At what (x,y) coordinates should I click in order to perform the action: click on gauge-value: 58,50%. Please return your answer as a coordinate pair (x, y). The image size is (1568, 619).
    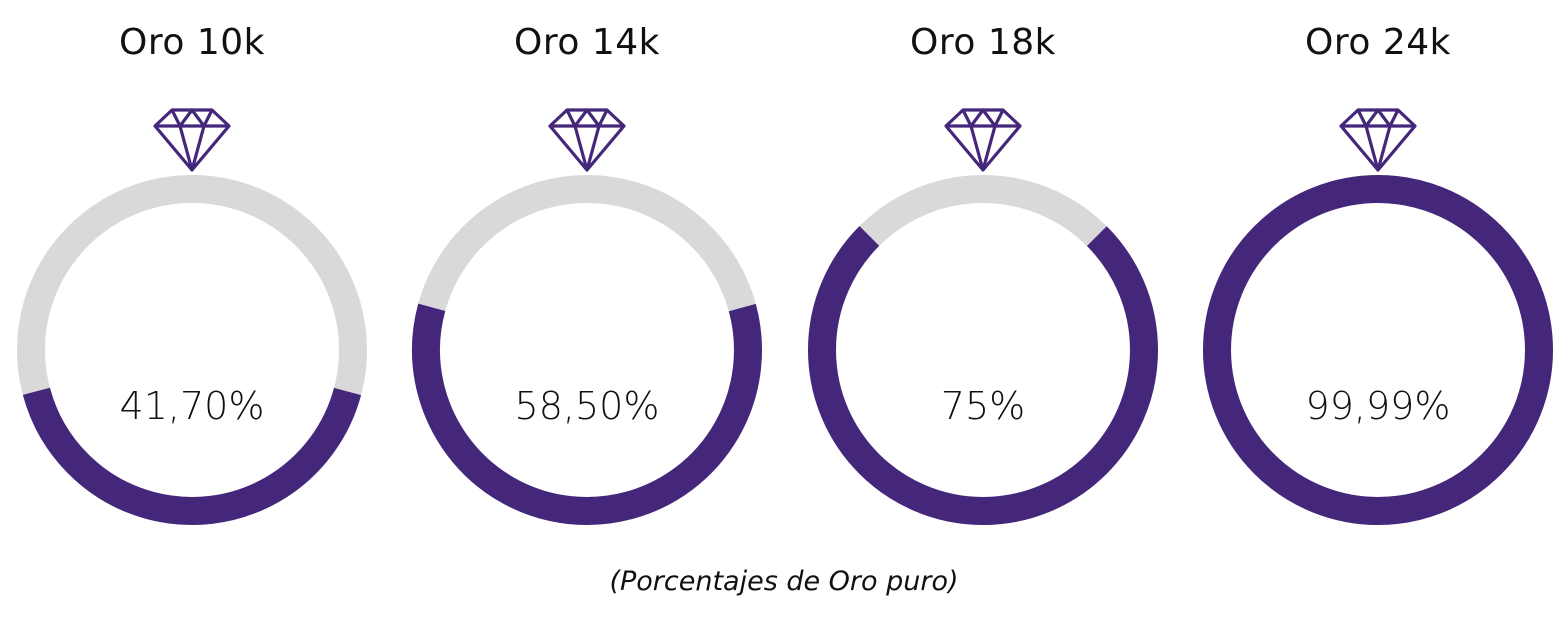
    Looking at the image, I should click on (587, 406).